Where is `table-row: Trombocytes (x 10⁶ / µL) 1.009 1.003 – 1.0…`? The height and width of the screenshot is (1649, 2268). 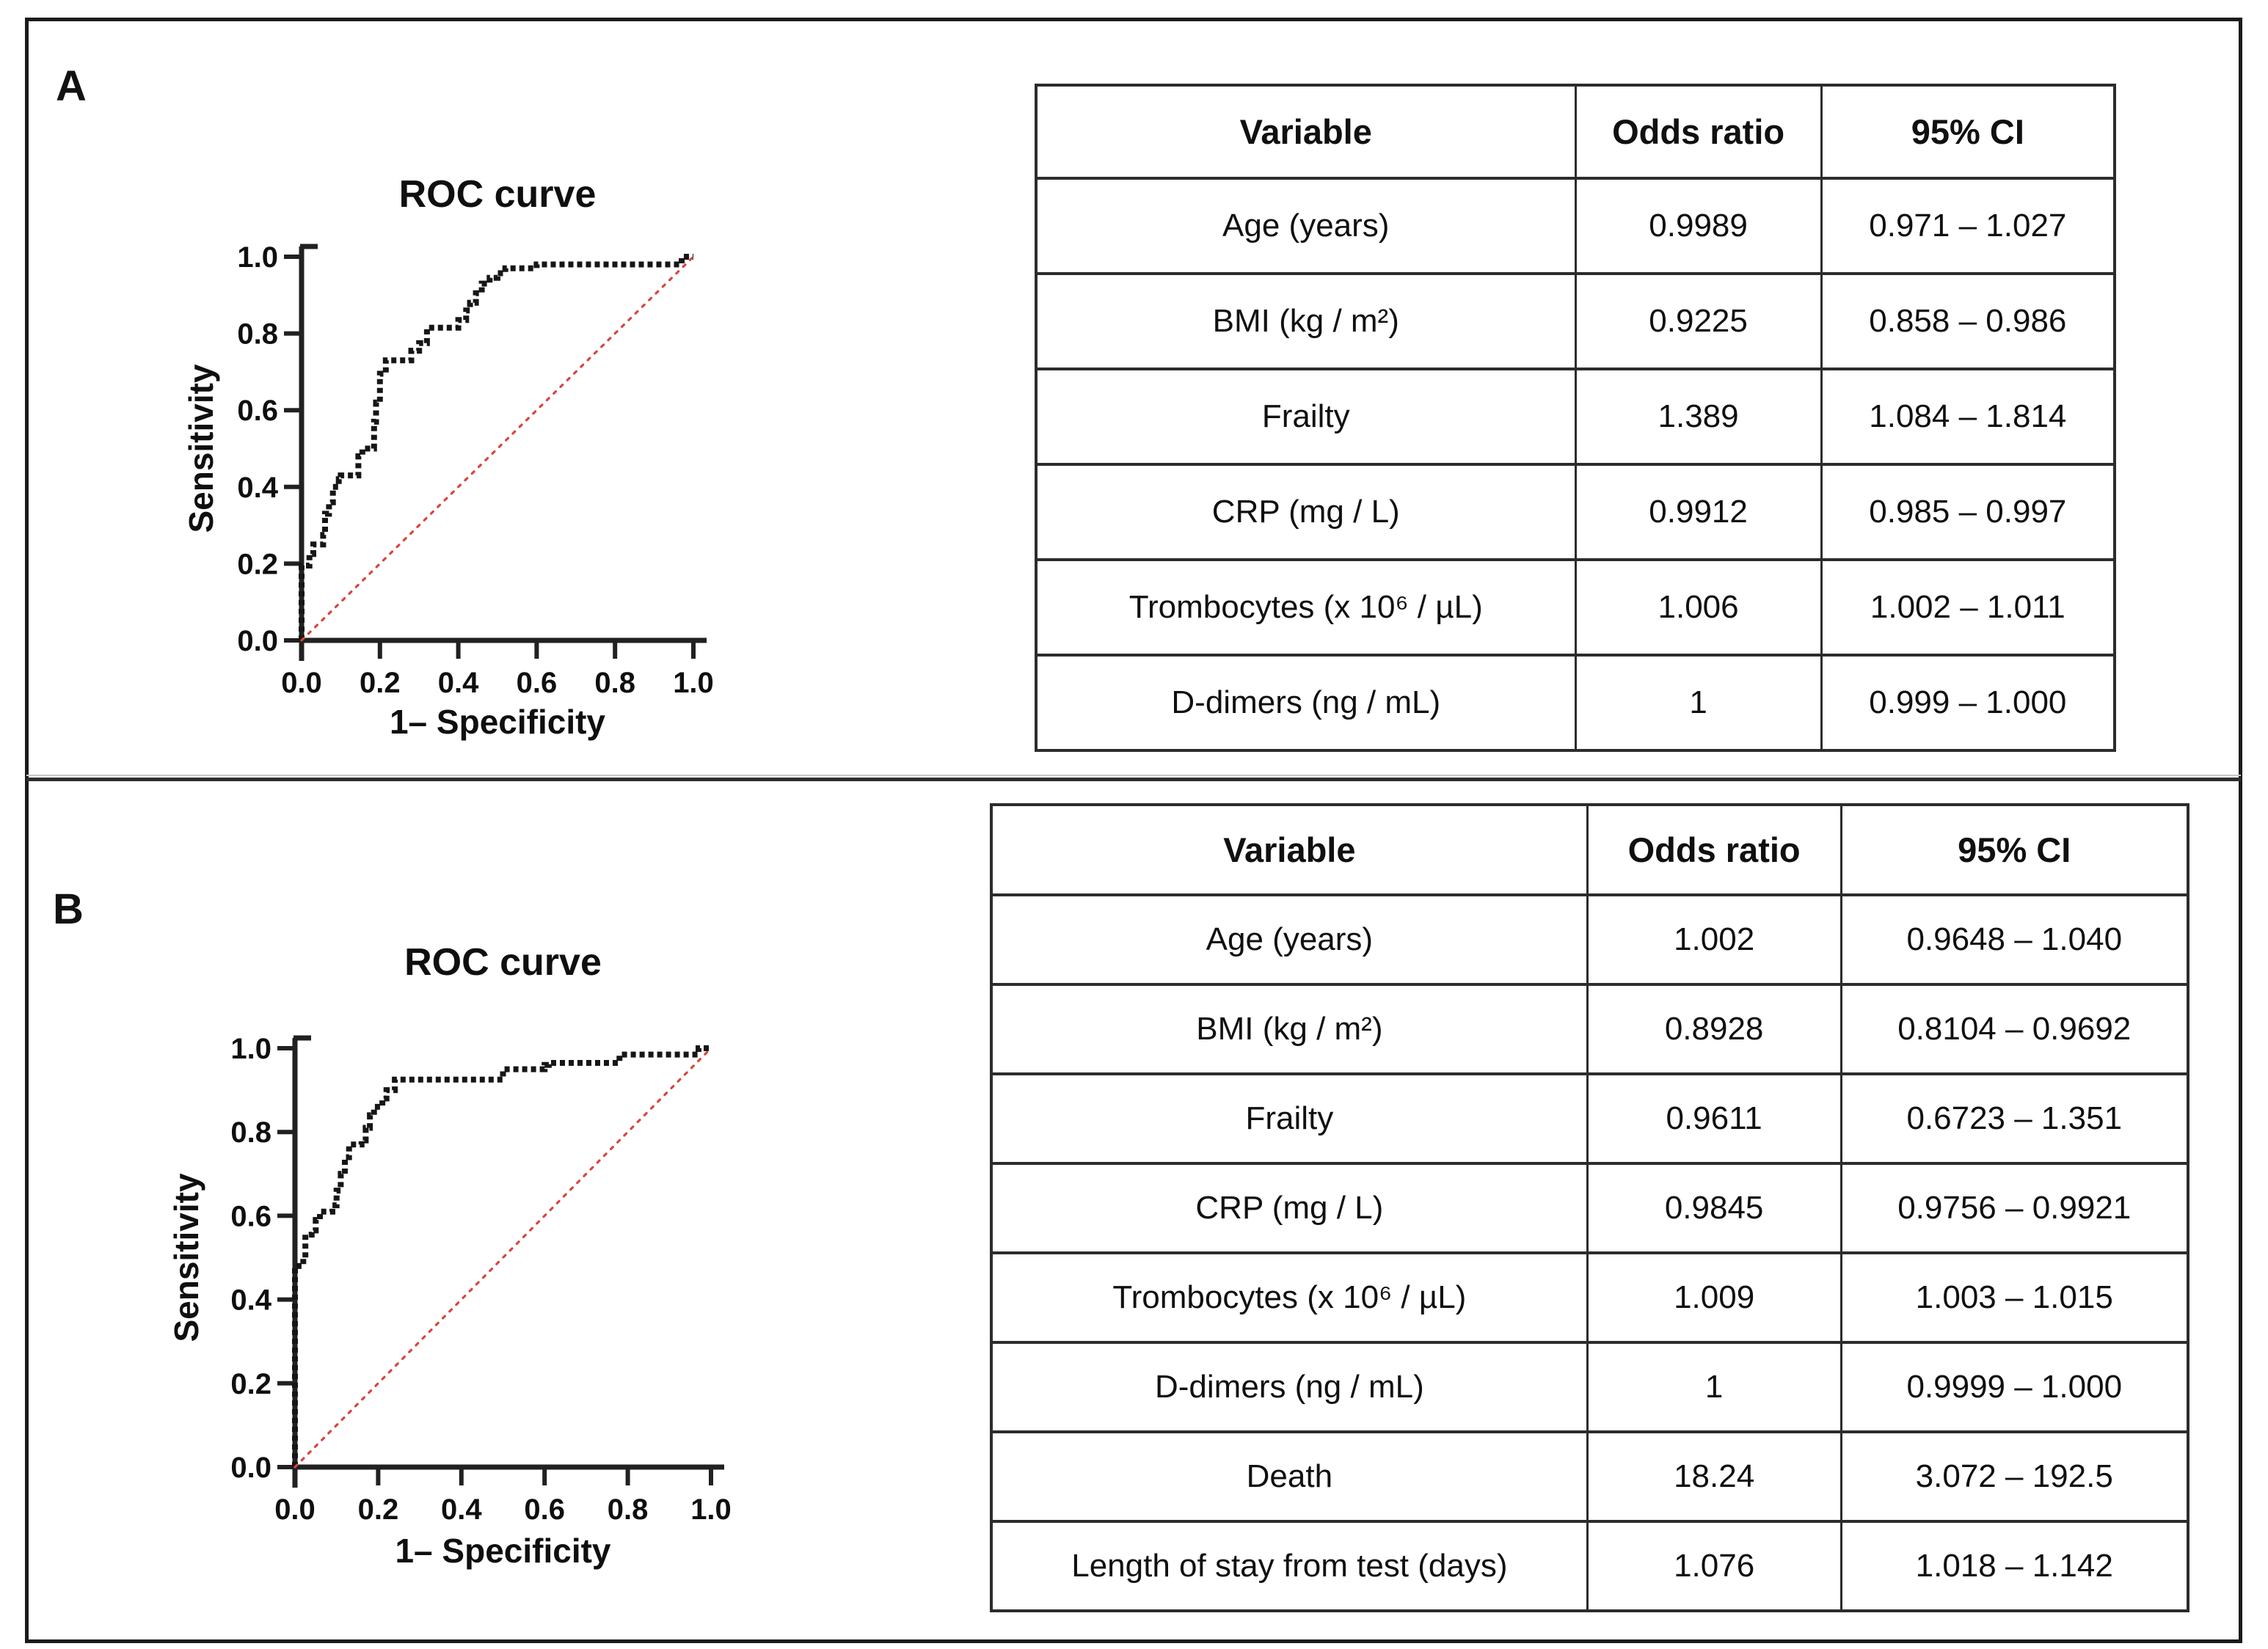
table-row: Trombocytes (x 10⁶ / µL) 1.009 1.003 – 1.0… is located at coordinates (1590, 1297).